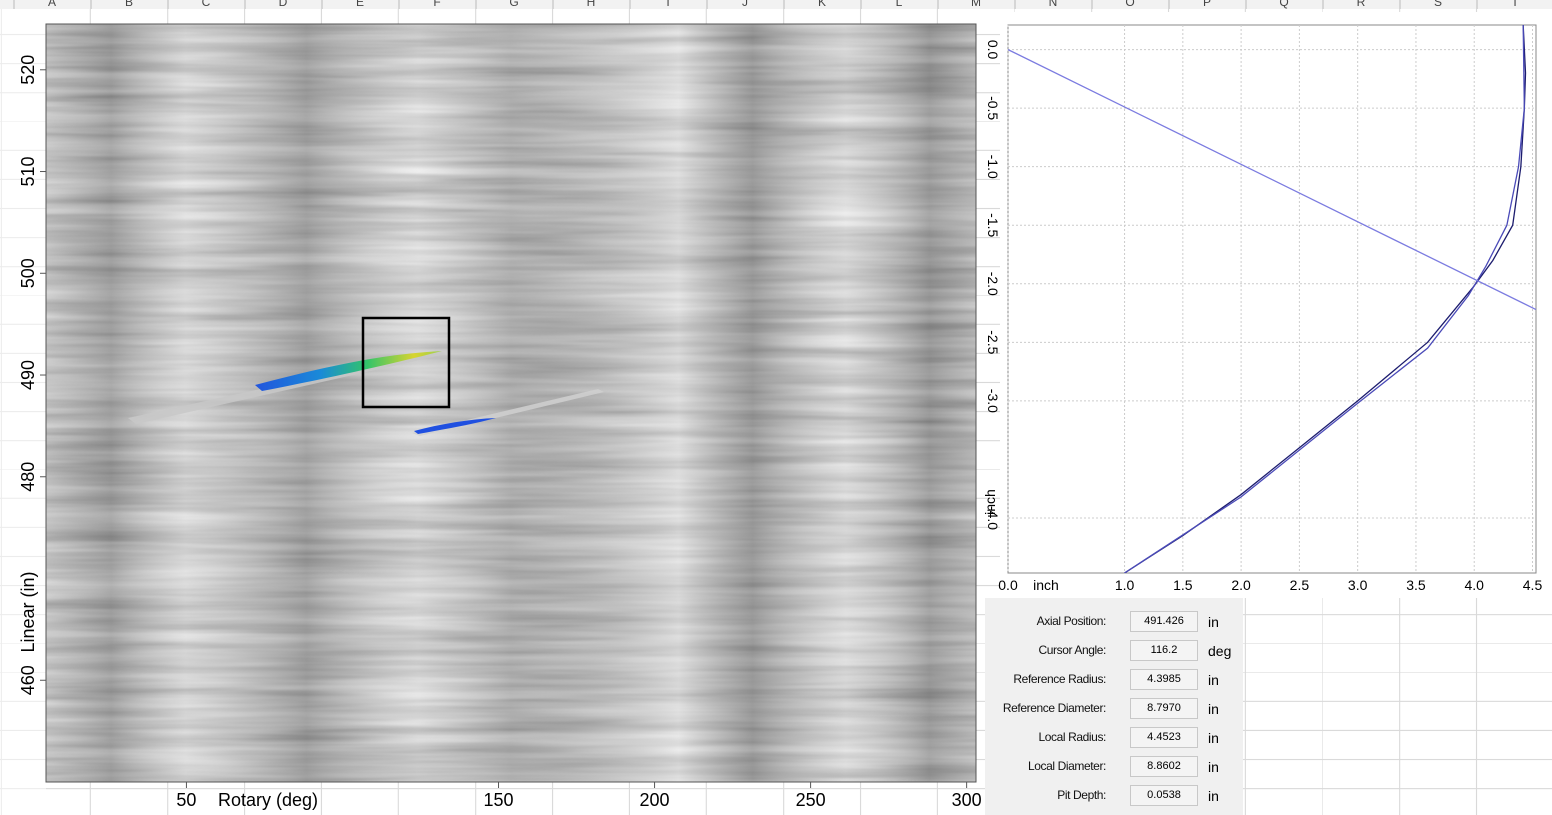  Describe the element at coordinates (745, 4) in the screenshot. I see `column-letter: J` at that location.